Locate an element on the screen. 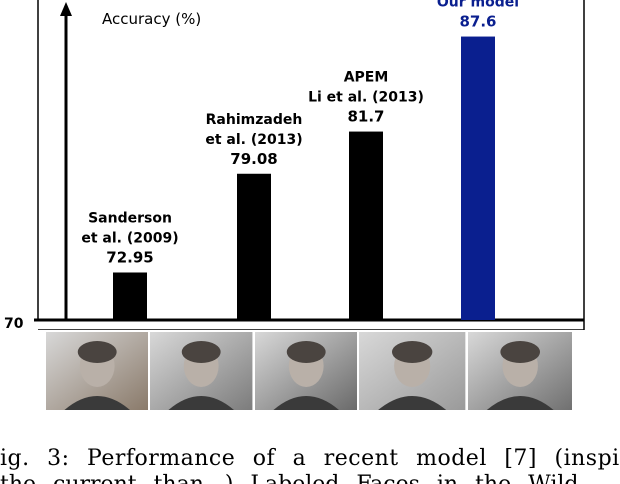  y-axis-arrow-icon is located at coordinates (66, 9).